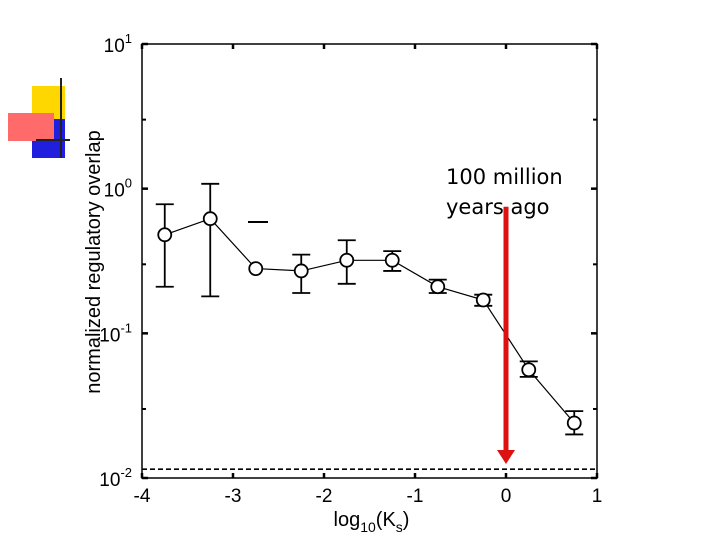  What do you see at coordinates (504, 177) in the screenshot?
I see `annotation-line-1: 100 million` at bounding box center [504, 177].